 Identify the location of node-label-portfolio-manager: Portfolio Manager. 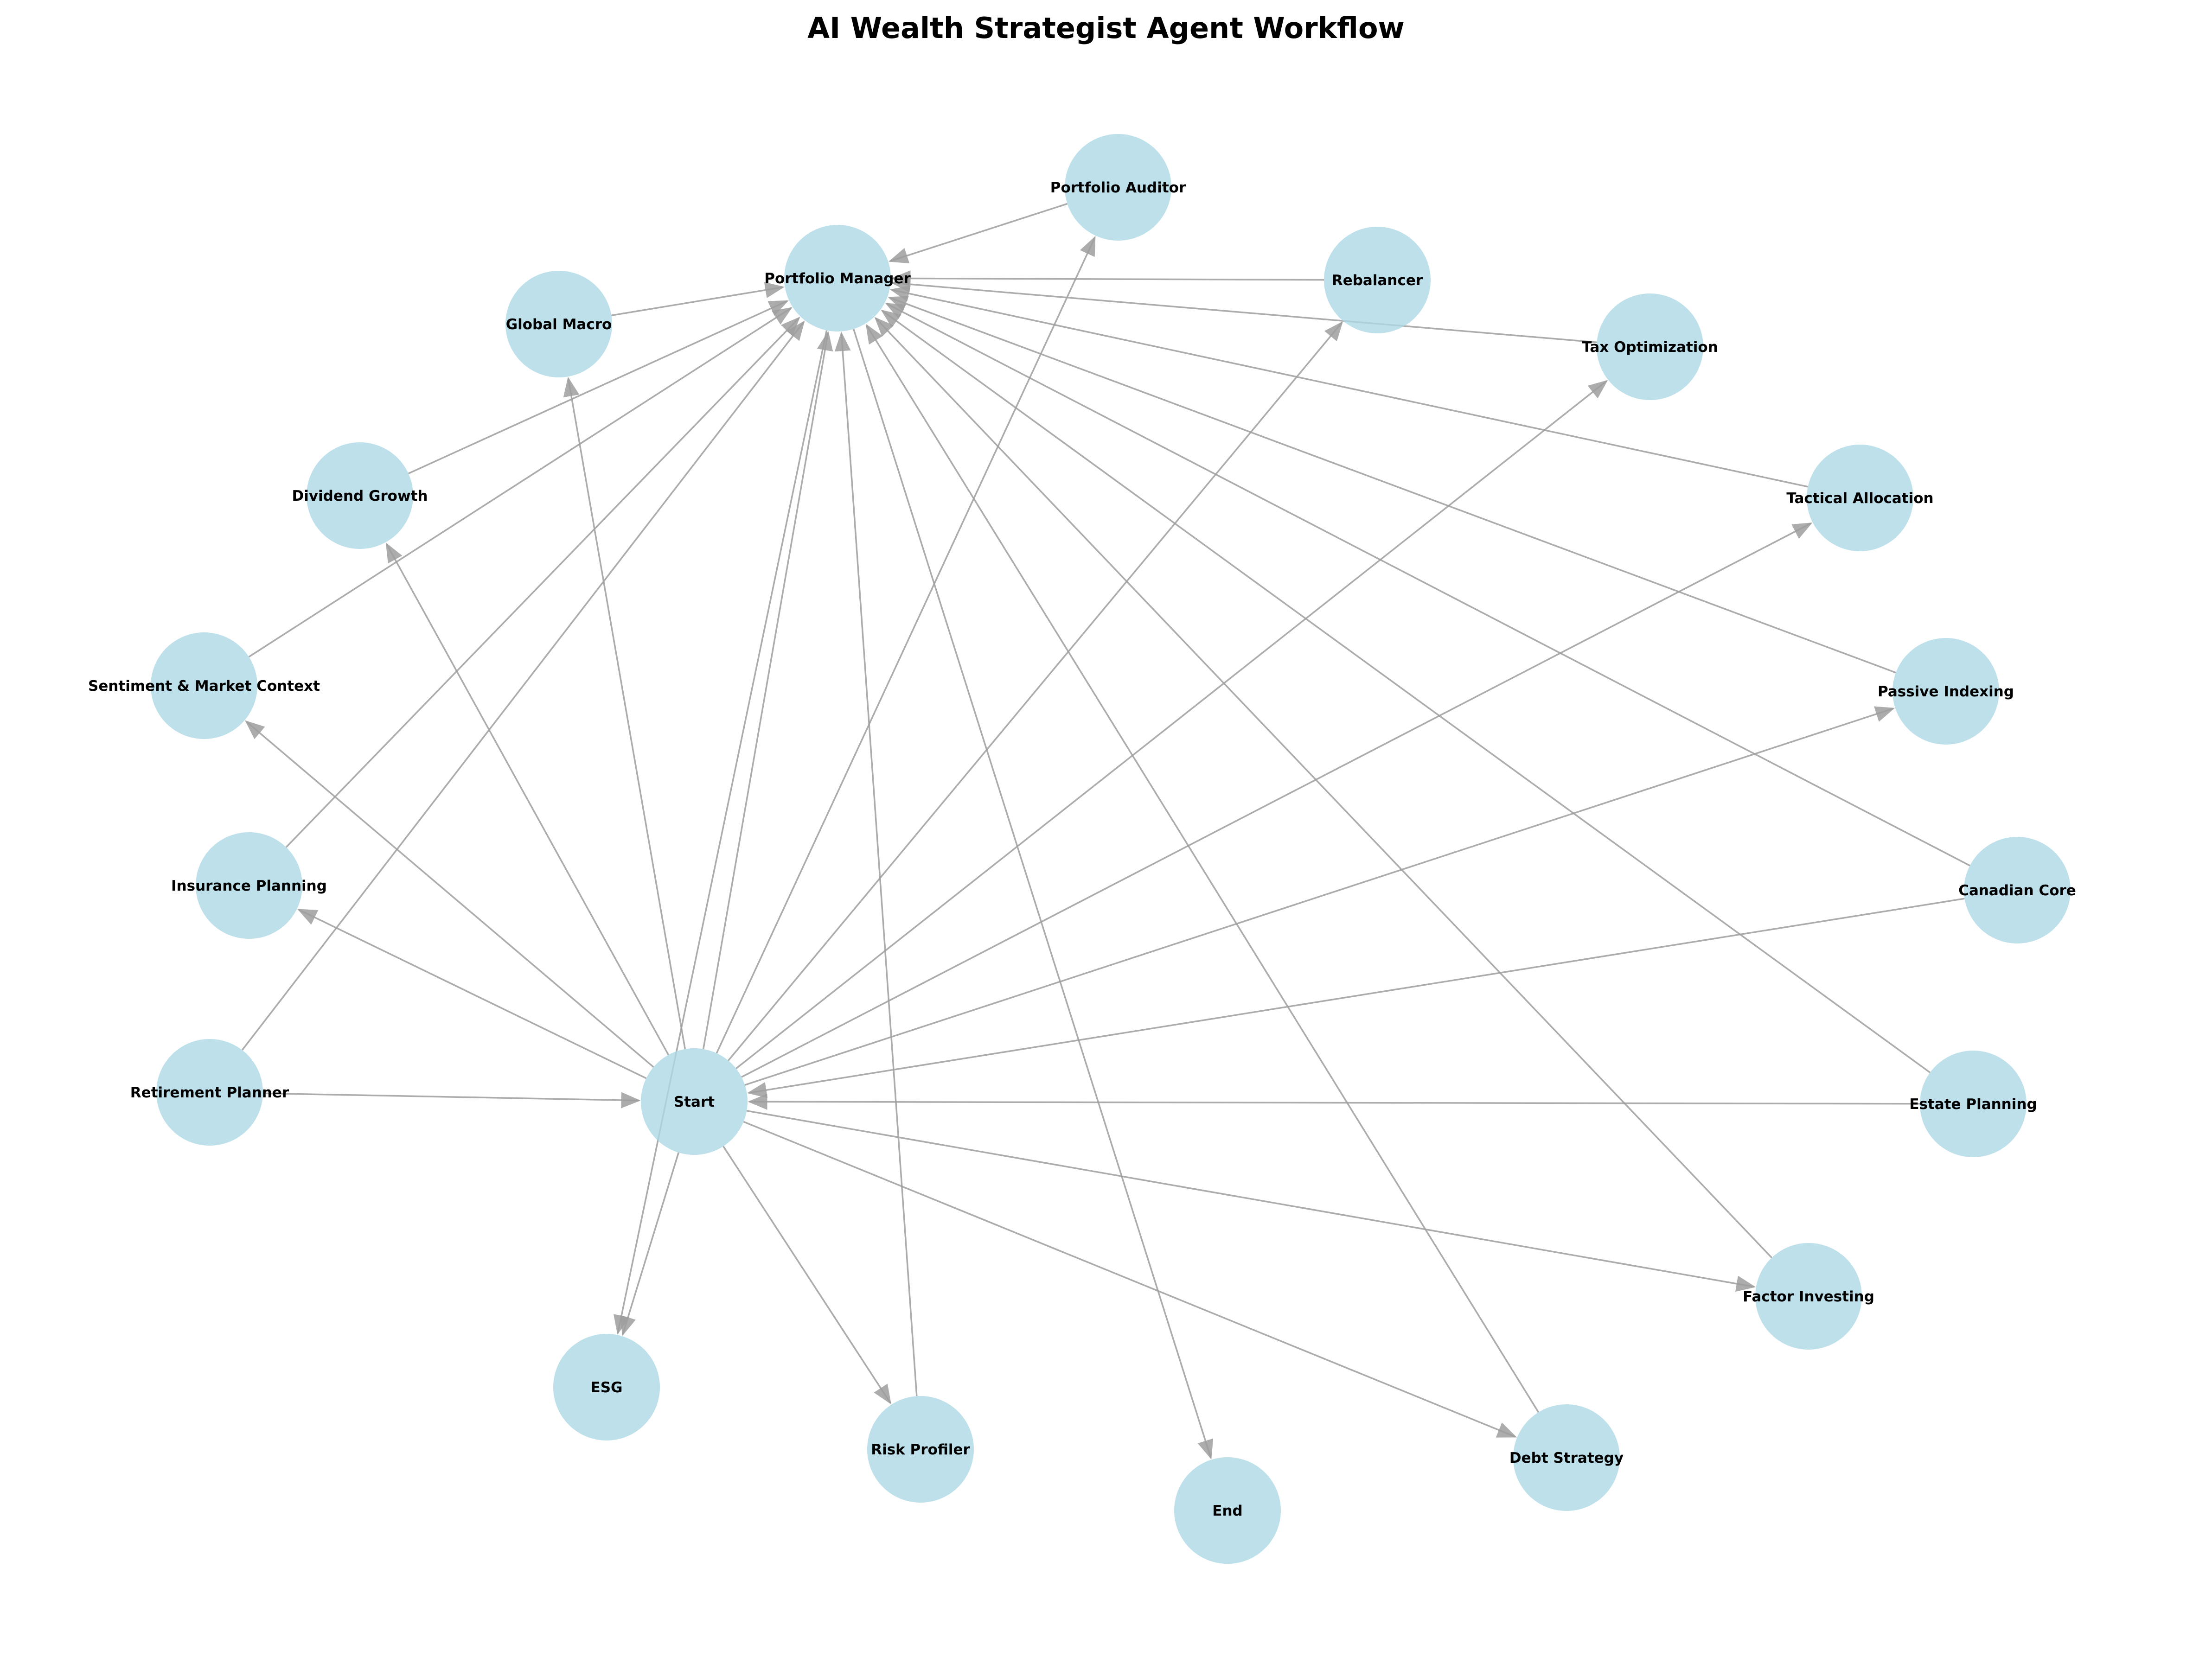
(838, 278).